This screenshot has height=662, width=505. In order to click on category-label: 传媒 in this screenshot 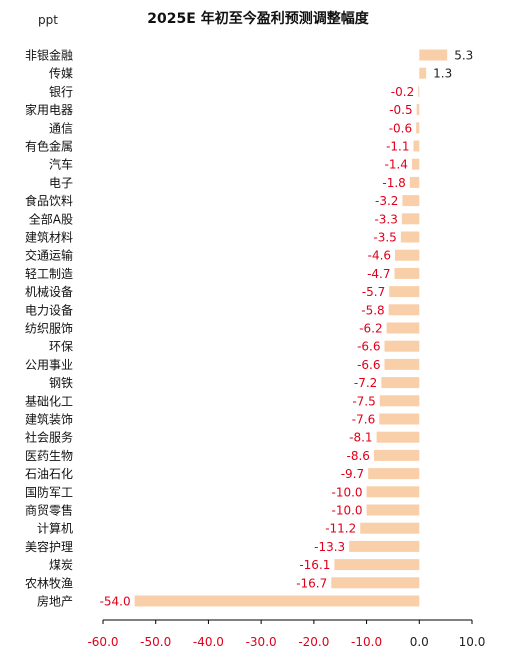, I will do `click(61, 73)`.